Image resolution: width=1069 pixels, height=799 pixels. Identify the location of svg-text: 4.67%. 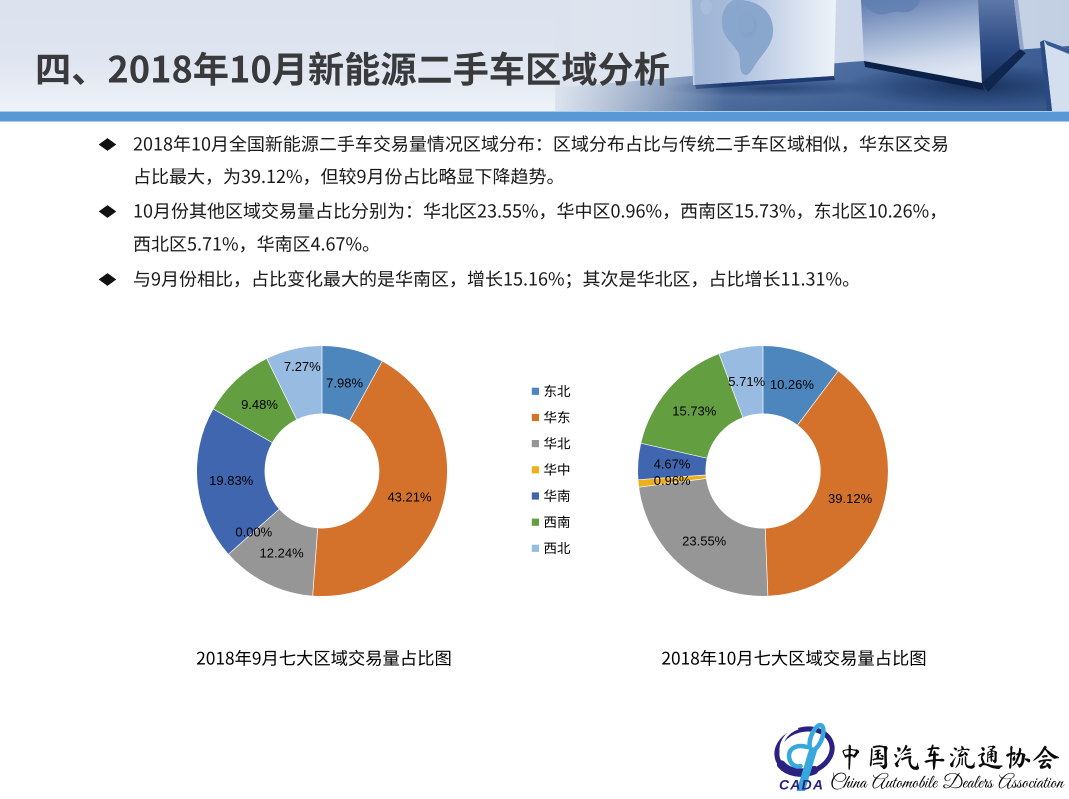
(672, 464).